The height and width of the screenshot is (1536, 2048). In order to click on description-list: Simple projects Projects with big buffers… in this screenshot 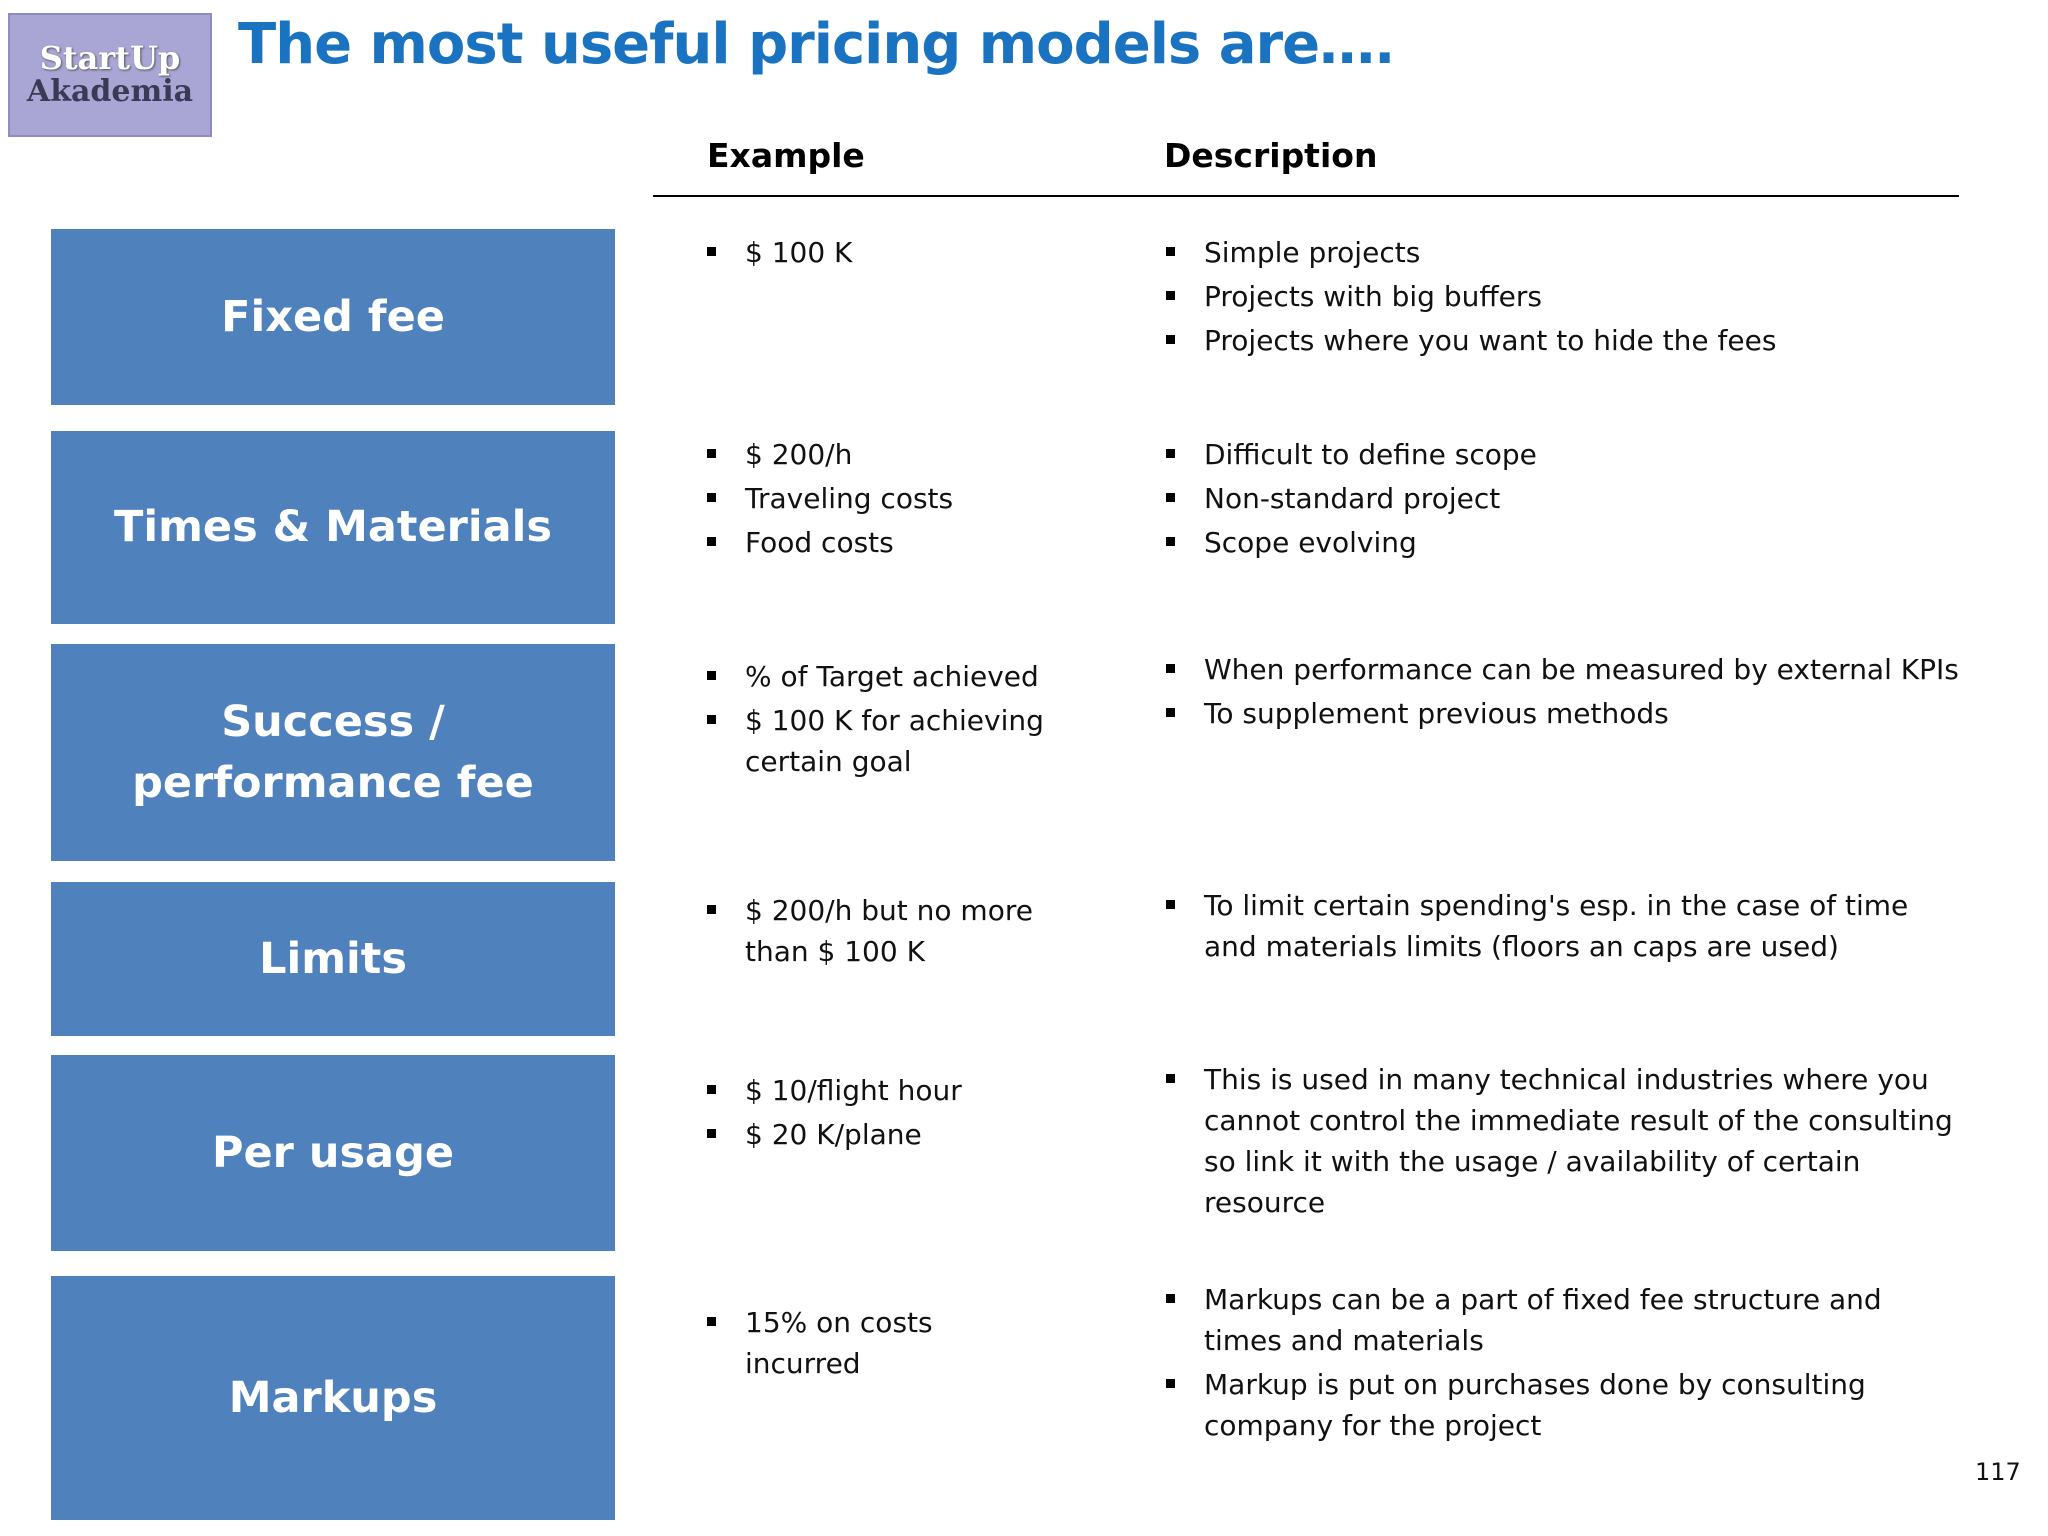, I will do `click(1566, 298)`.